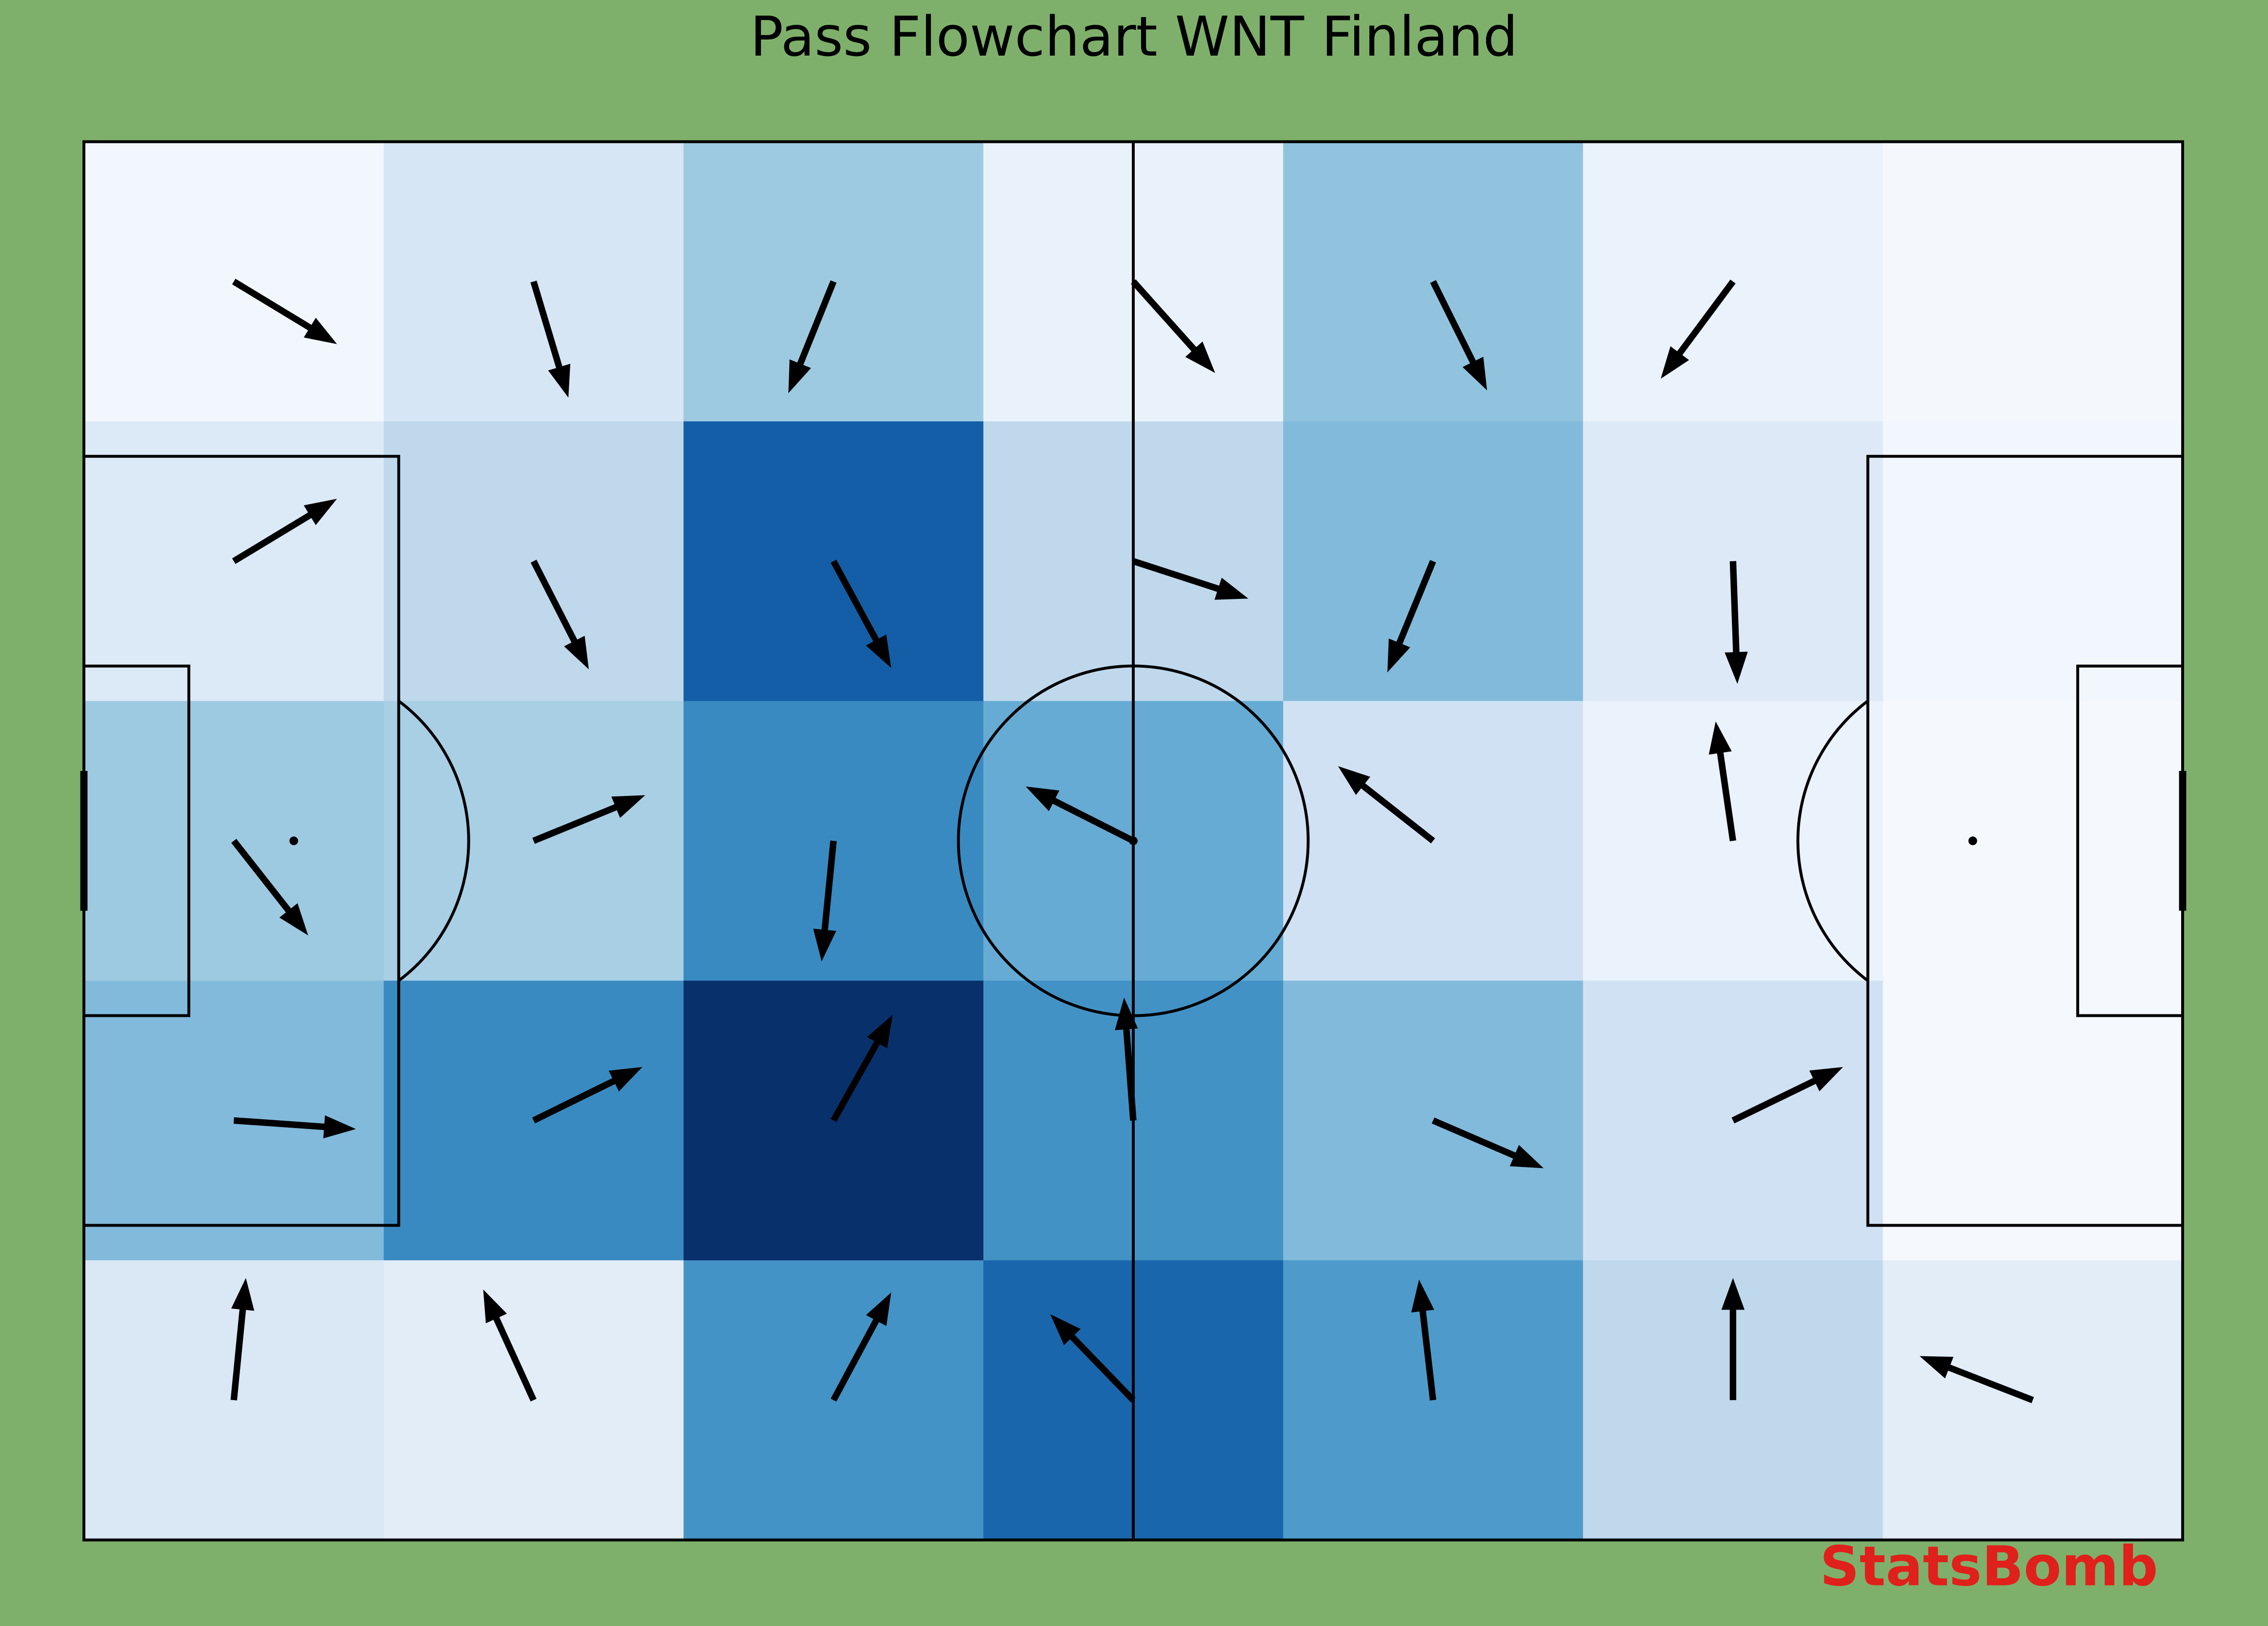  What do you see at coordinates (1989, 1566) in the screenshot?
I see `watermark: StatsBomb` at bounding box center [1989, 1566].